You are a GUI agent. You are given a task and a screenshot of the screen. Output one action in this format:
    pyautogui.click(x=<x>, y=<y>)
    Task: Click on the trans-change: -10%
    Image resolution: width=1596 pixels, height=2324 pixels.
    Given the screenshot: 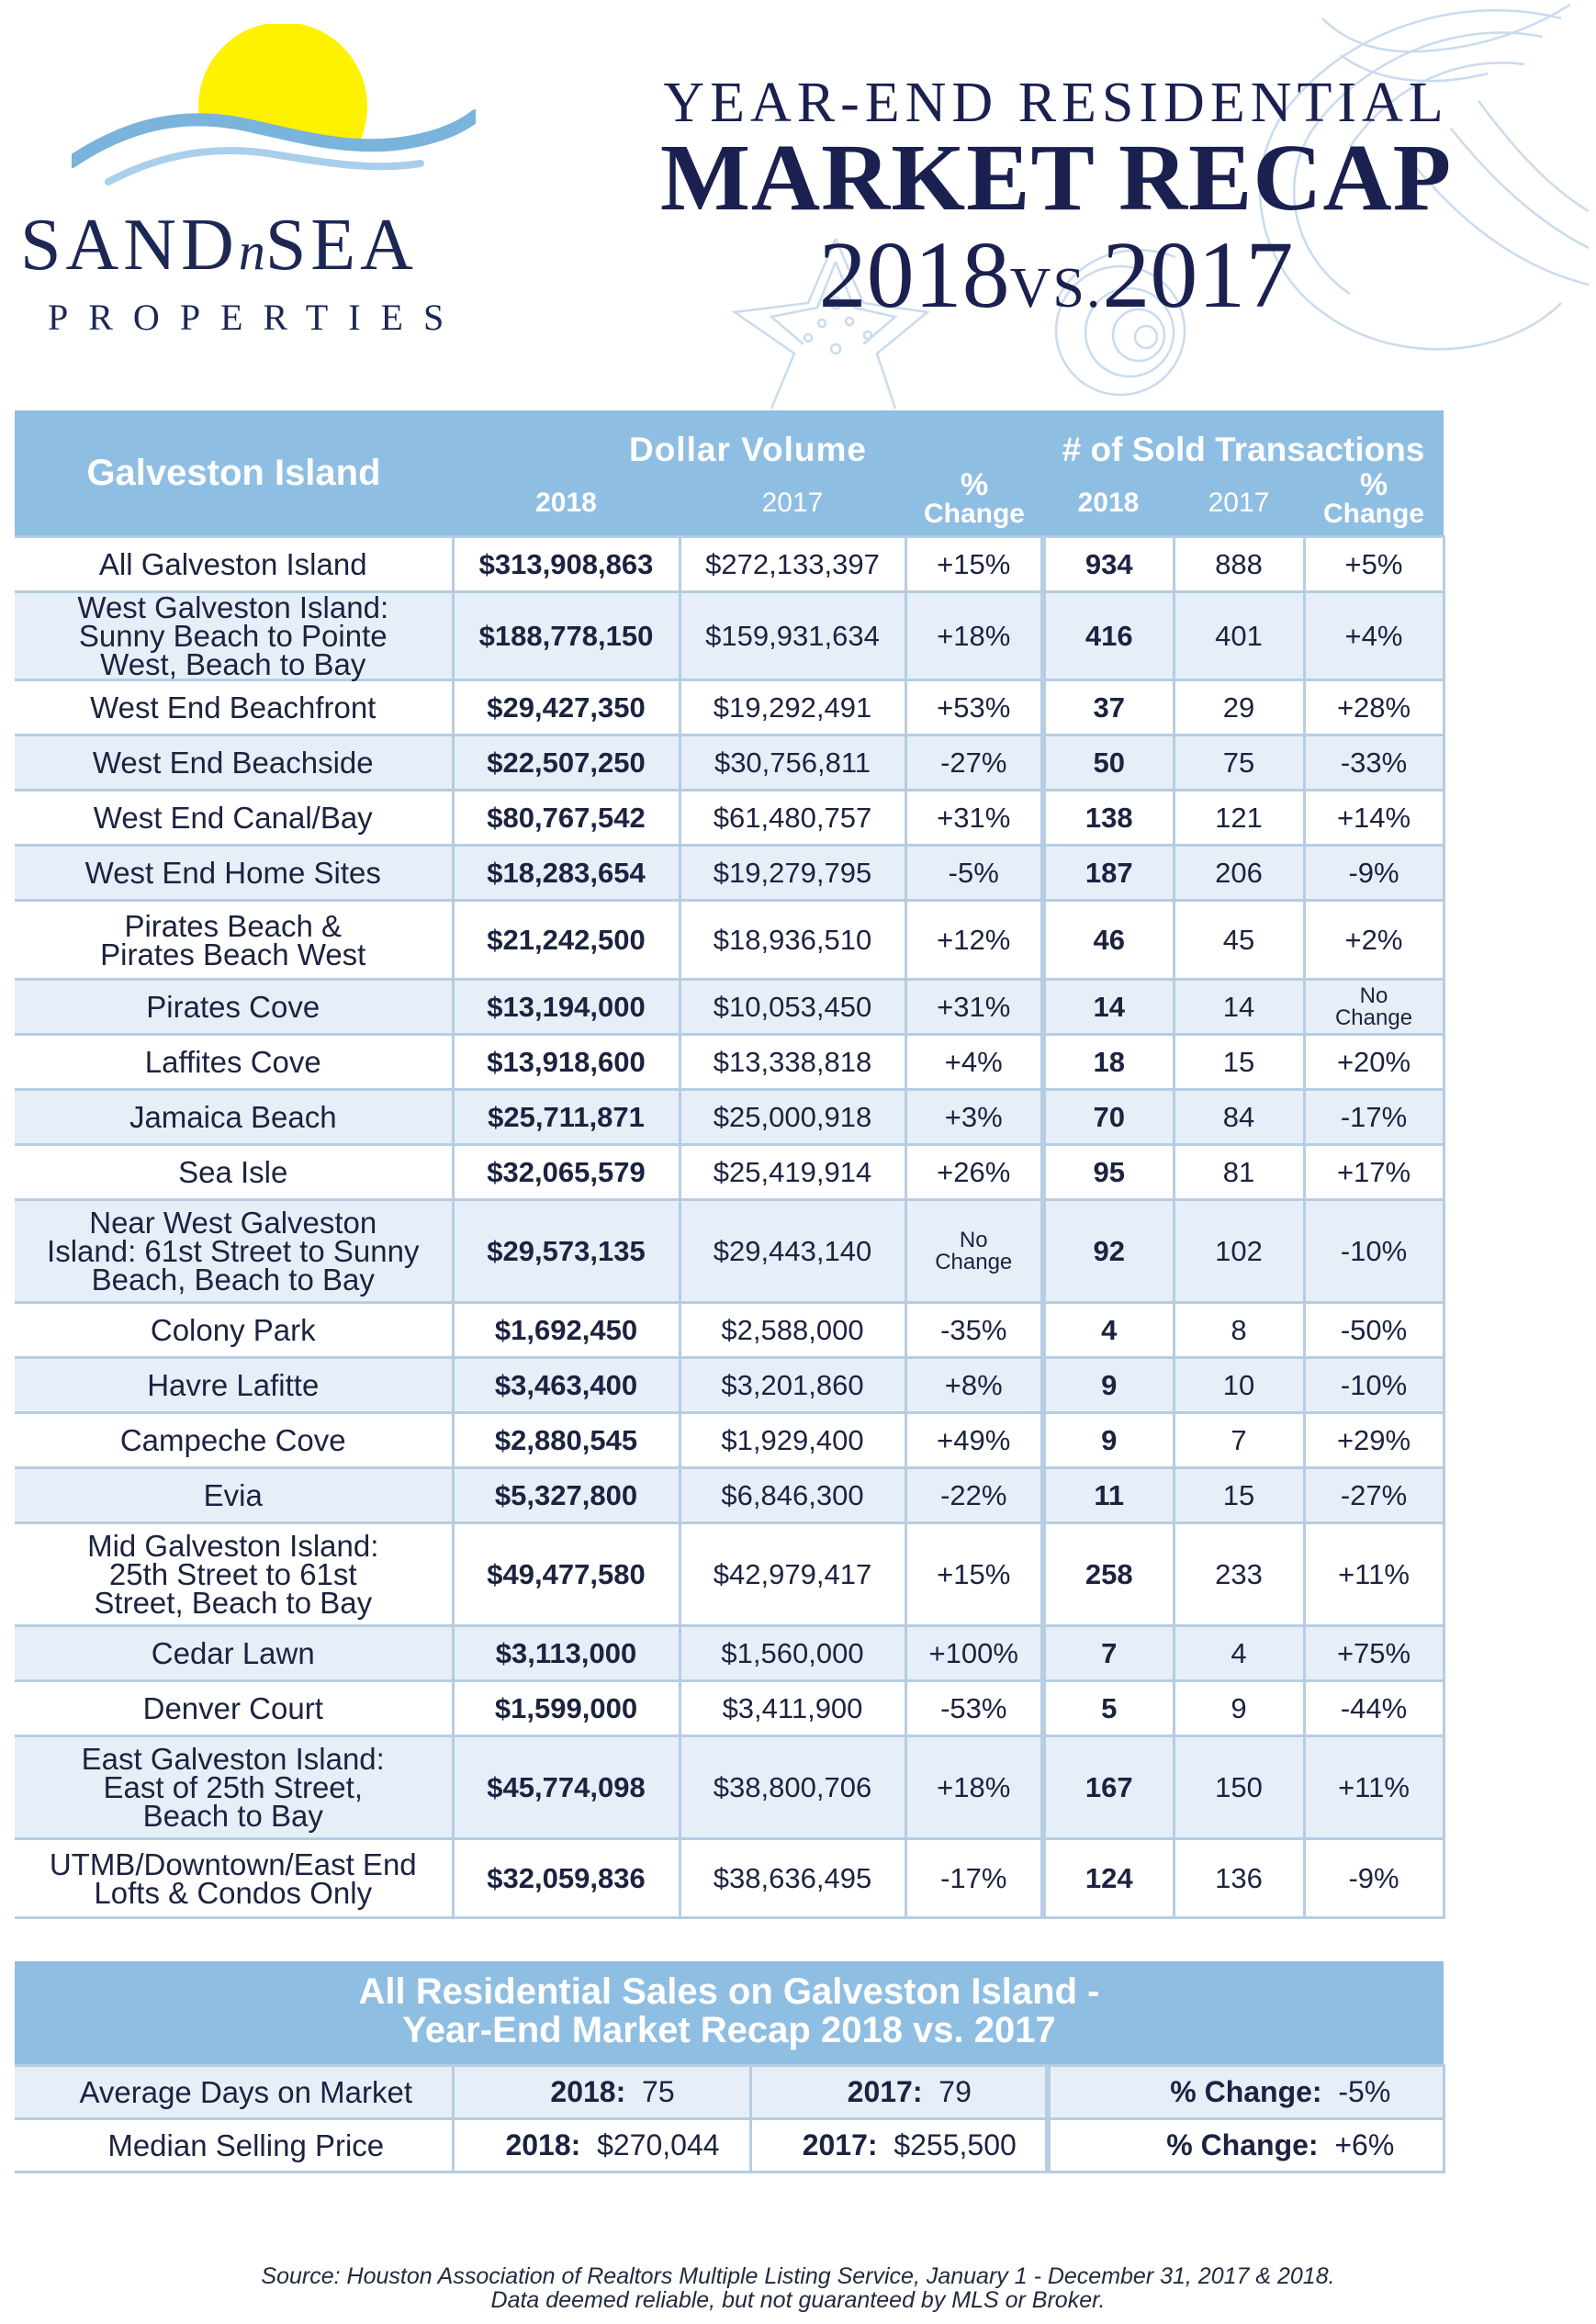 What is the action you would take?
    pyautogui.click(x=1373, y=1385)
    